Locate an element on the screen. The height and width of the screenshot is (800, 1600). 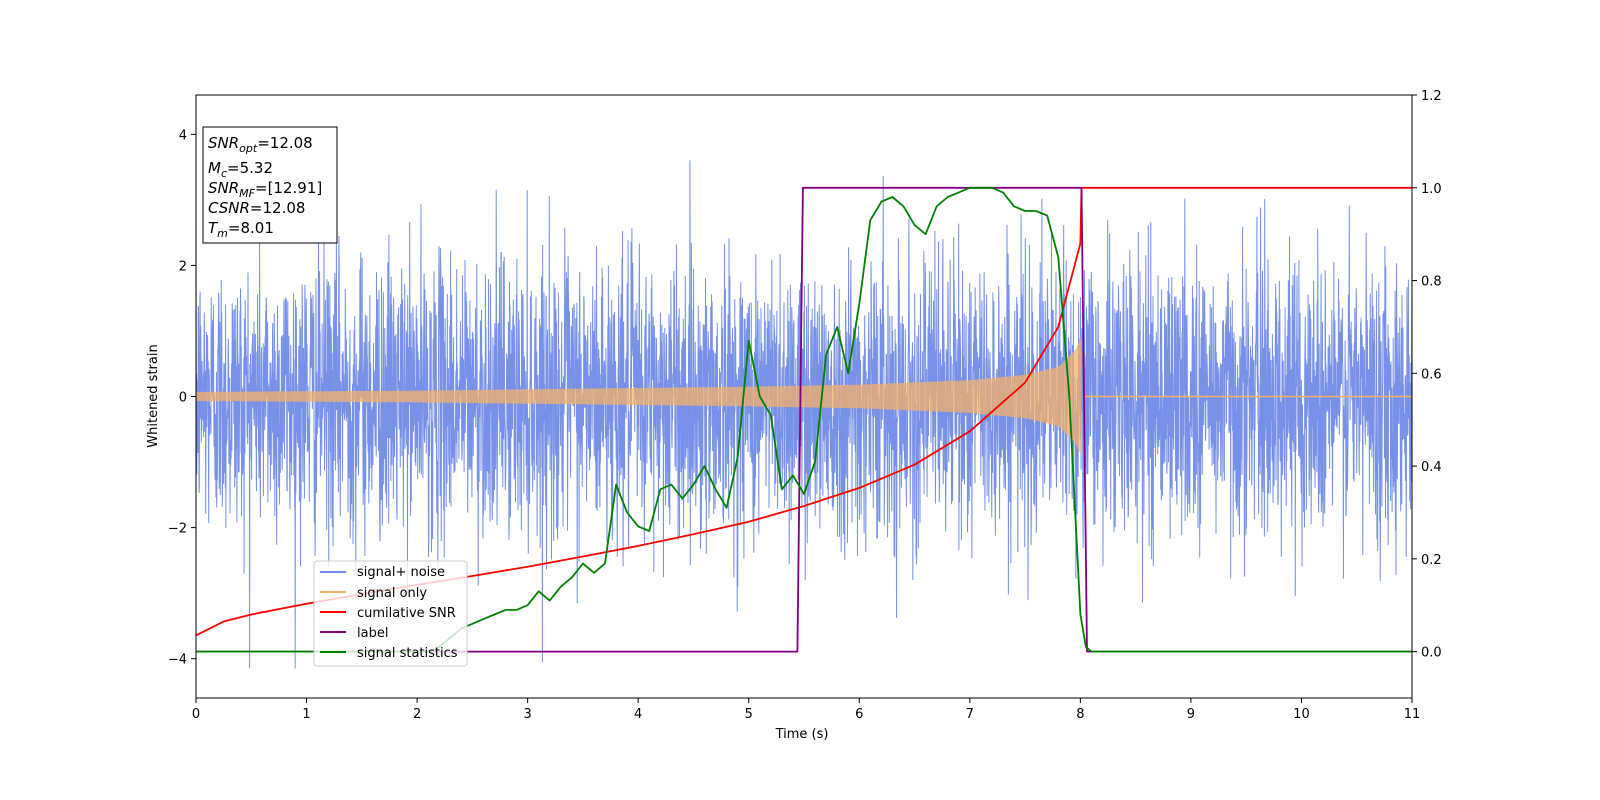
info-mc: Mc=5.32 is located at coordinates (240, 169).